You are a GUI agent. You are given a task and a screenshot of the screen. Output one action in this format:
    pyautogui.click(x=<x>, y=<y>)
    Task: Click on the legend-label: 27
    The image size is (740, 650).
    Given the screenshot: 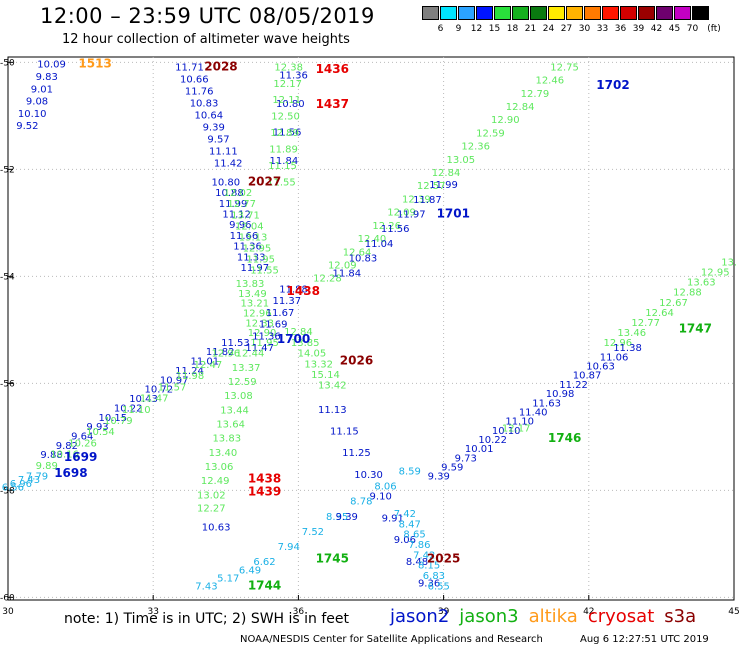 What is the action you would take?
    pyautogui.click(x=566, y=29)
    